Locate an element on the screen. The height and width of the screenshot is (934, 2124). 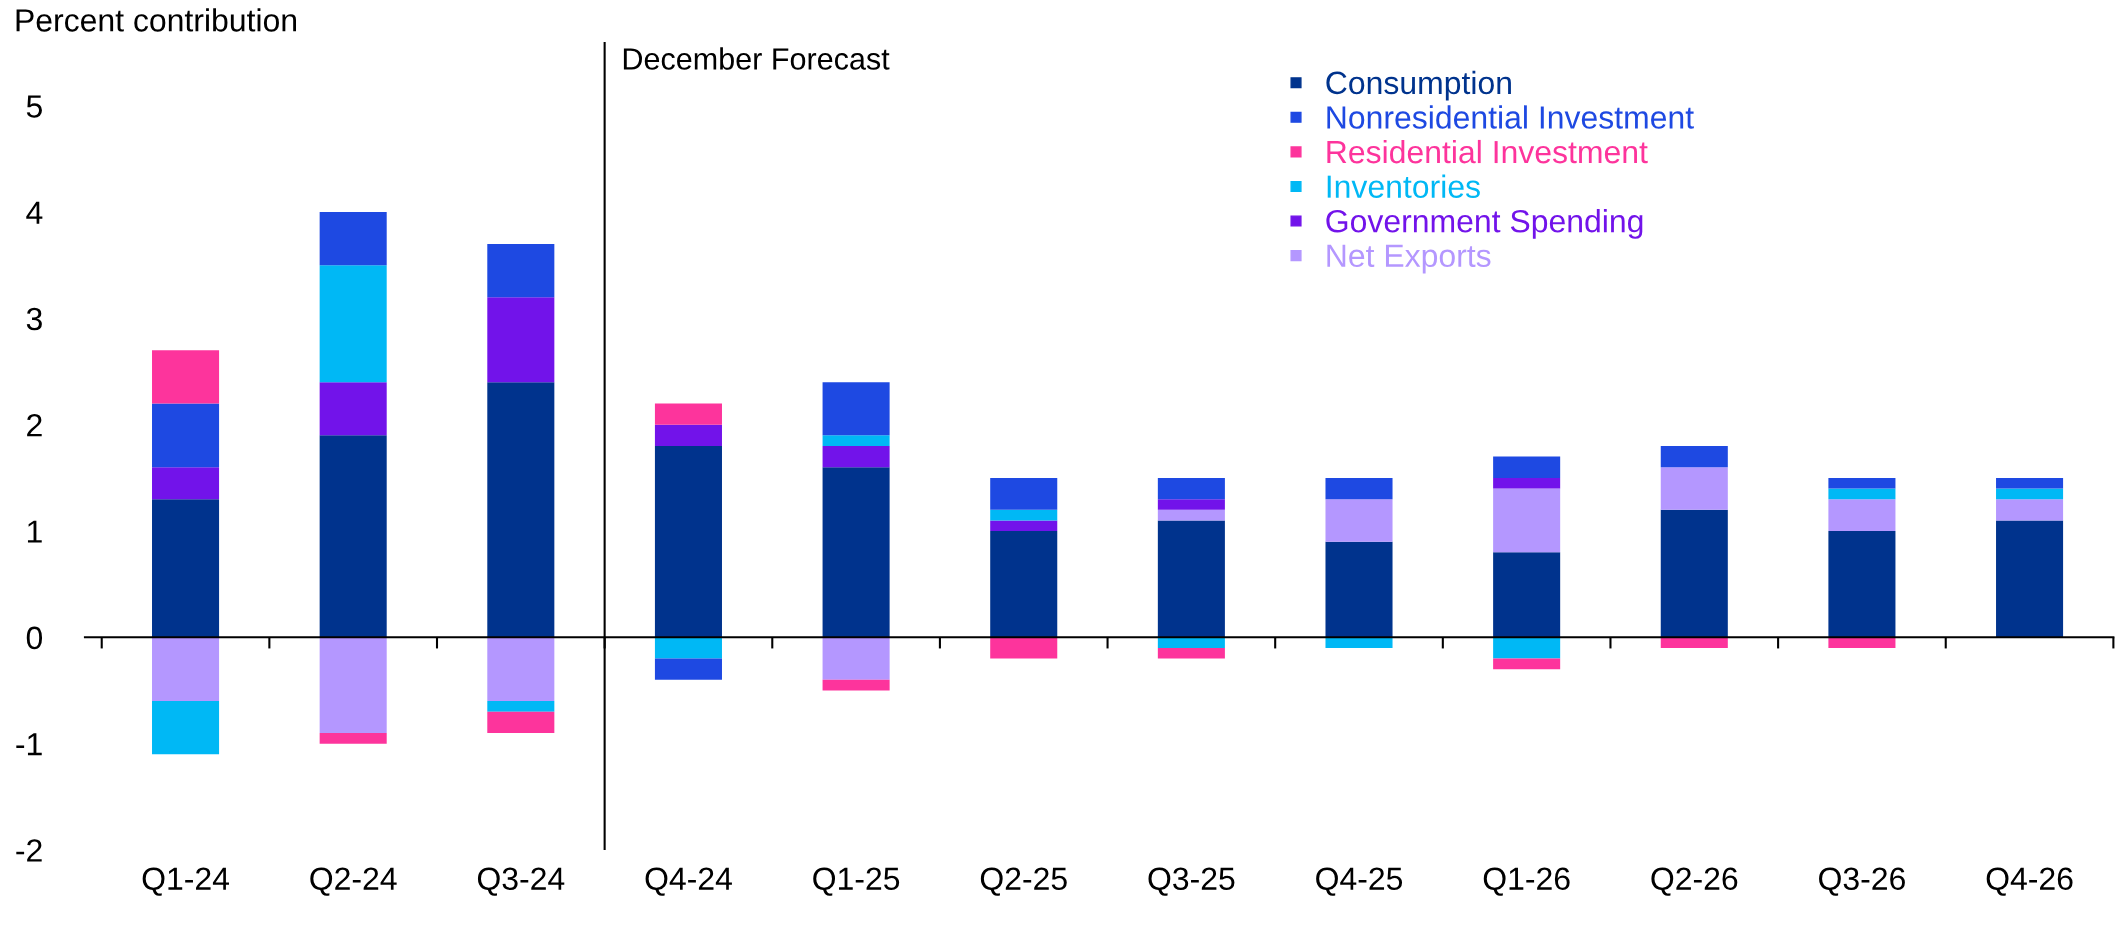
x-tick-label: Q2-25 is located at coordinates (1023, 881).